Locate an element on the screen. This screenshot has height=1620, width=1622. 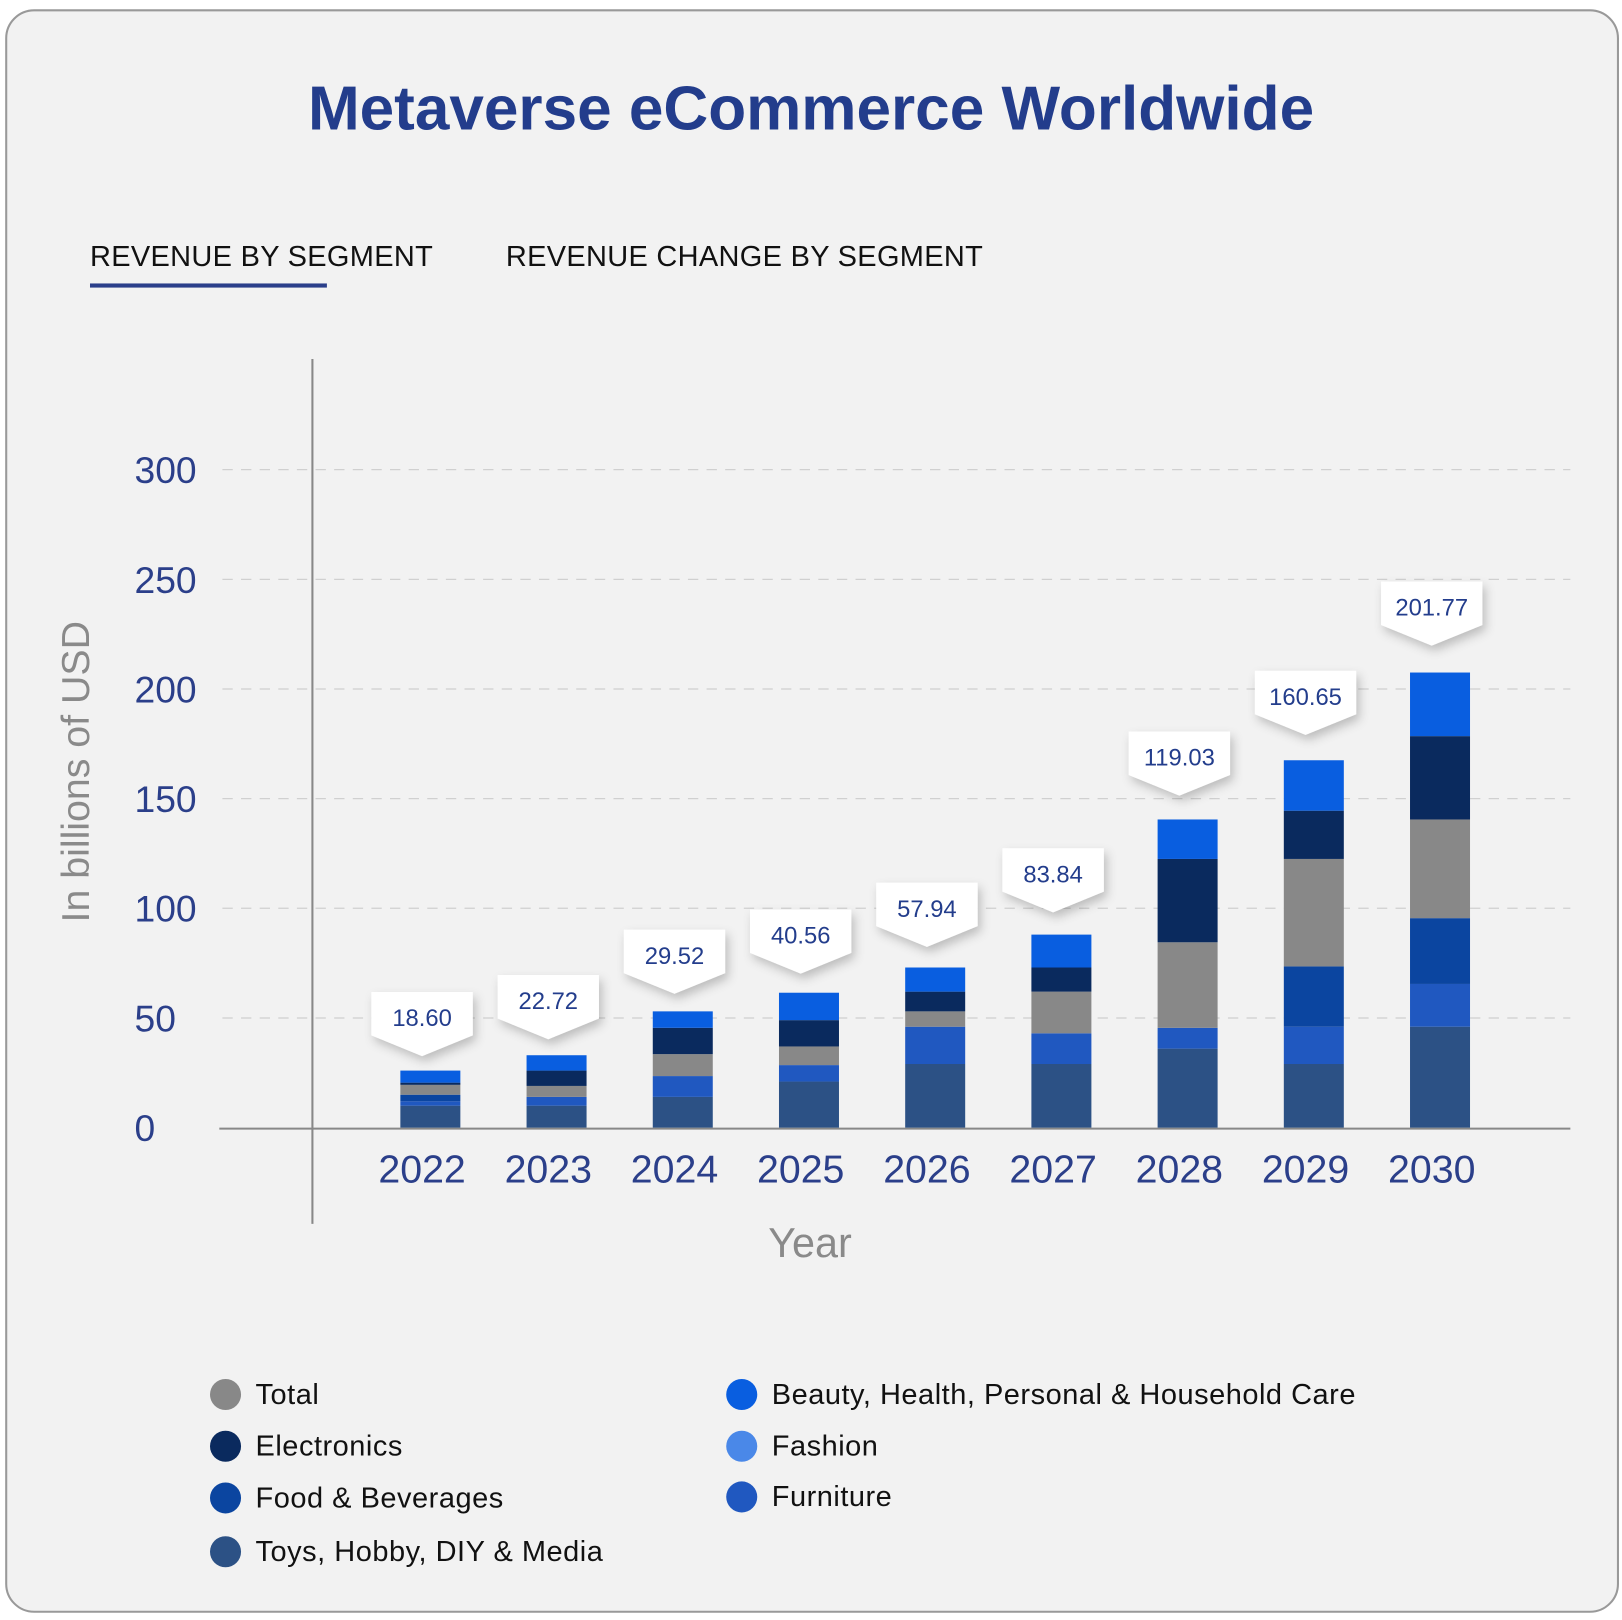
y-tick-label: 150 is located at coordinates (165, 799).